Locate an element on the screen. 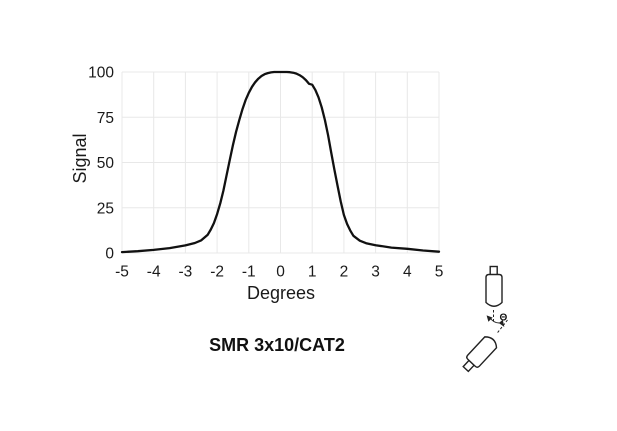 The image size is (617, 431). y-tick-label: 50 is located at coordinates (106, 163).